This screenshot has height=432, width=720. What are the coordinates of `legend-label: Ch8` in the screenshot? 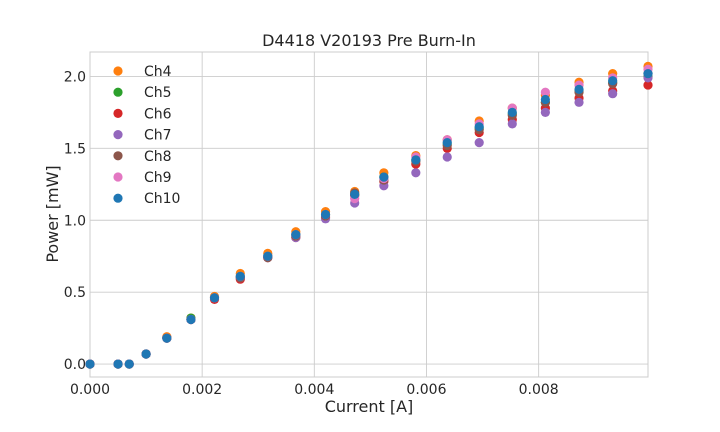 It's located at (158, 157).